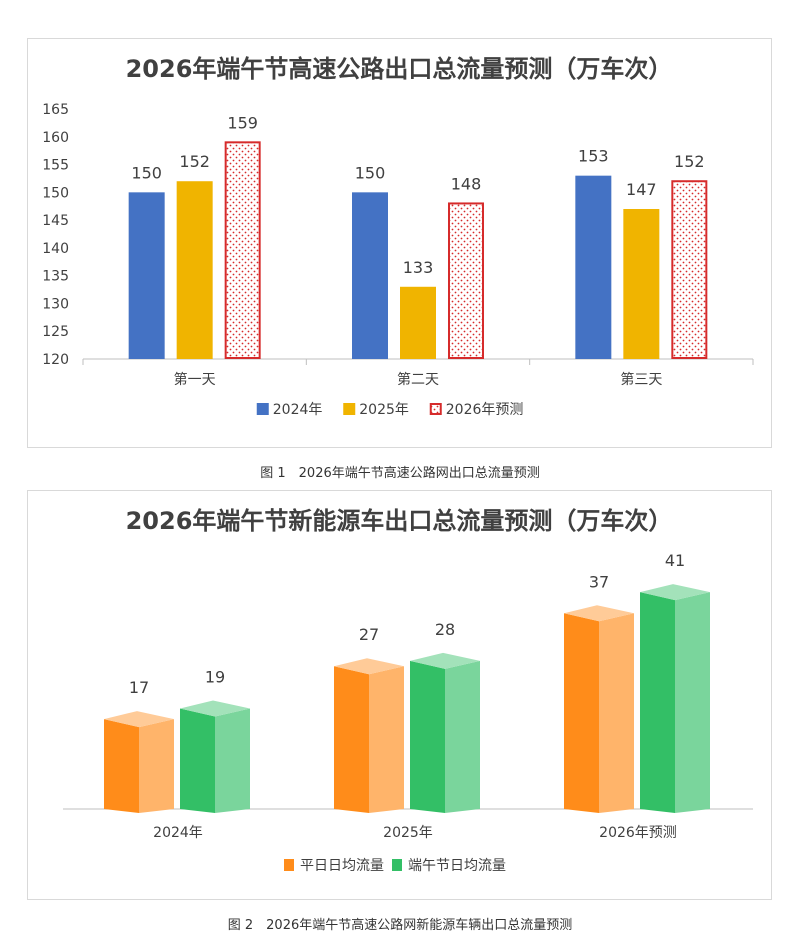 The image size is (800, 939). What do you see at coordinates (675, 560) in the screenshot?
I see `data-label: 41` at bounding box center [675, 560].